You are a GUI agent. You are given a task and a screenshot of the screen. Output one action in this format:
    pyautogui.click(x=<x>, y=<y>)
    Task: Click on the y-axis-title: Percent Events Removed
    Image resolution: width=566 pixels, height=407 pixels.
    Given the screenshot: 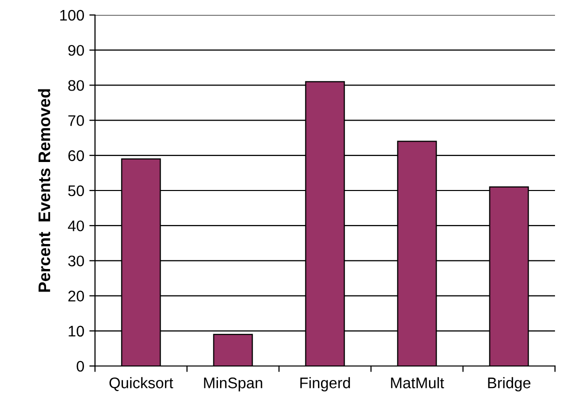 What is the action you would take?
    pyautogui.click(x=44, y=190)
    